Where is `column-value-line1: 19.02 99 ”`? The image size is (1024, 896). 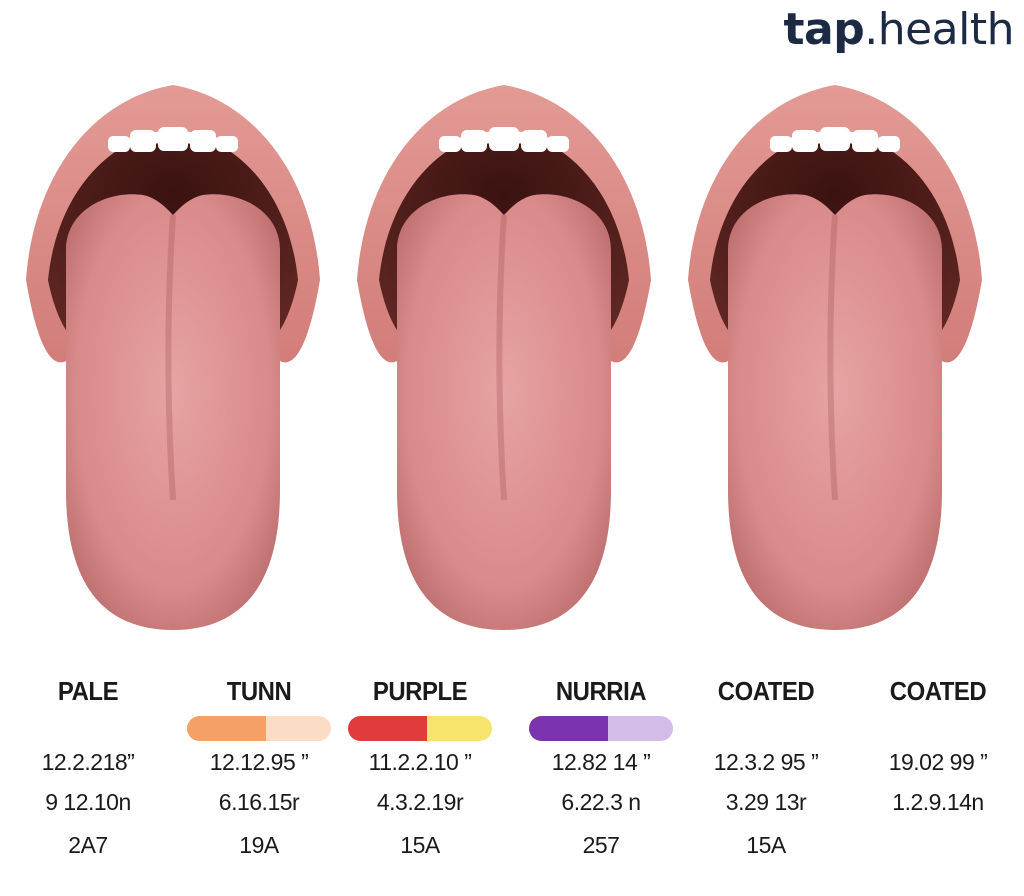
column-value-line1: 19.02 99 ” is located at coordinates (938, 762).